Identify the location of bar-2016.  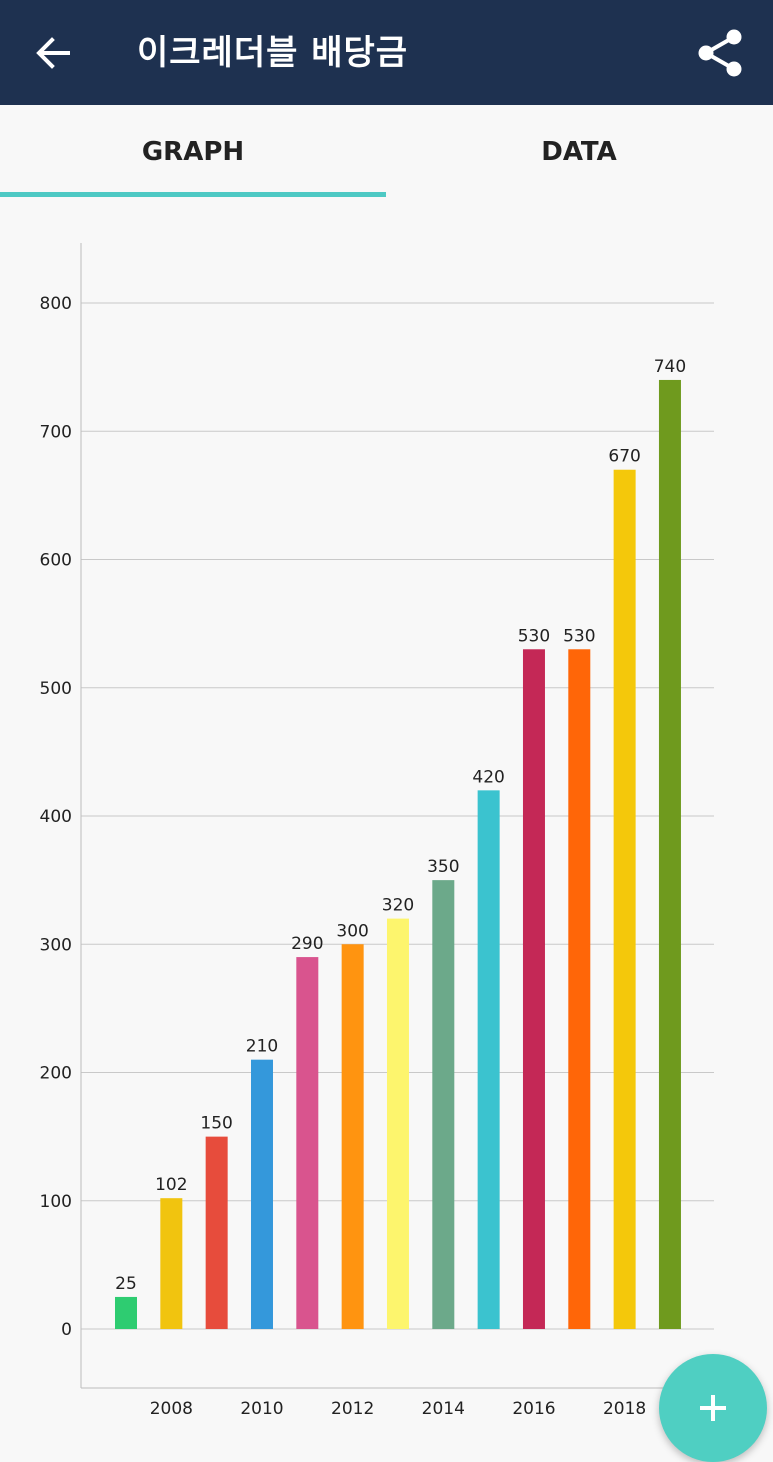
(533, 989).